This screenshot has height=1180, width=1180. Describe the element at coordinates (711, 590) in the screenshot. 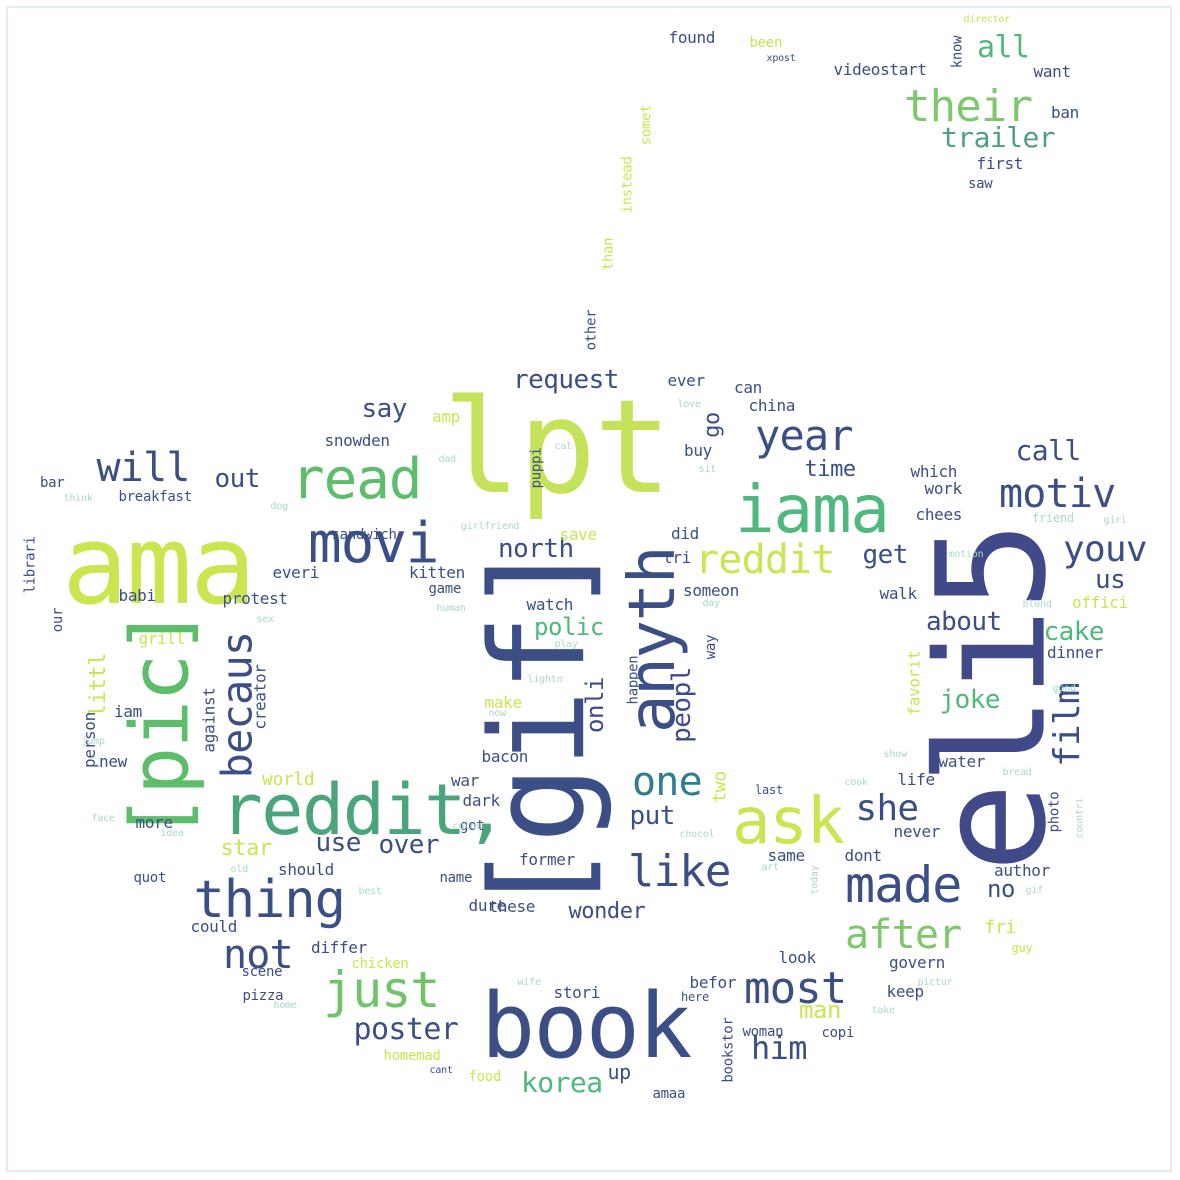

I see `word-113: someon` at that location.